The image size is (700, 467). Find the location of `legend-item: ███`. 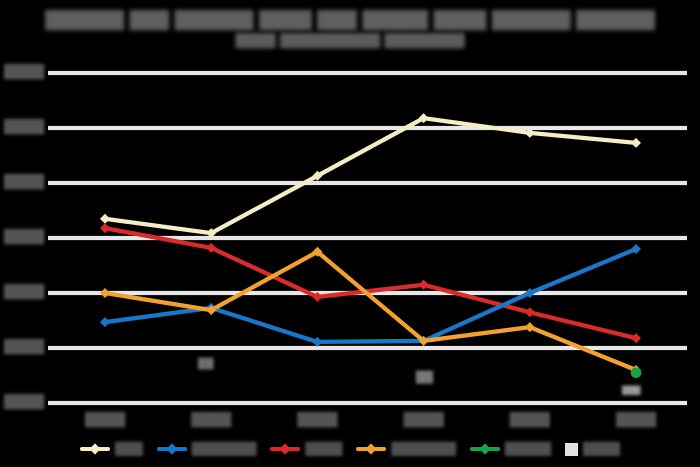

legend-item: ███ is located at coordinates (111, 449).